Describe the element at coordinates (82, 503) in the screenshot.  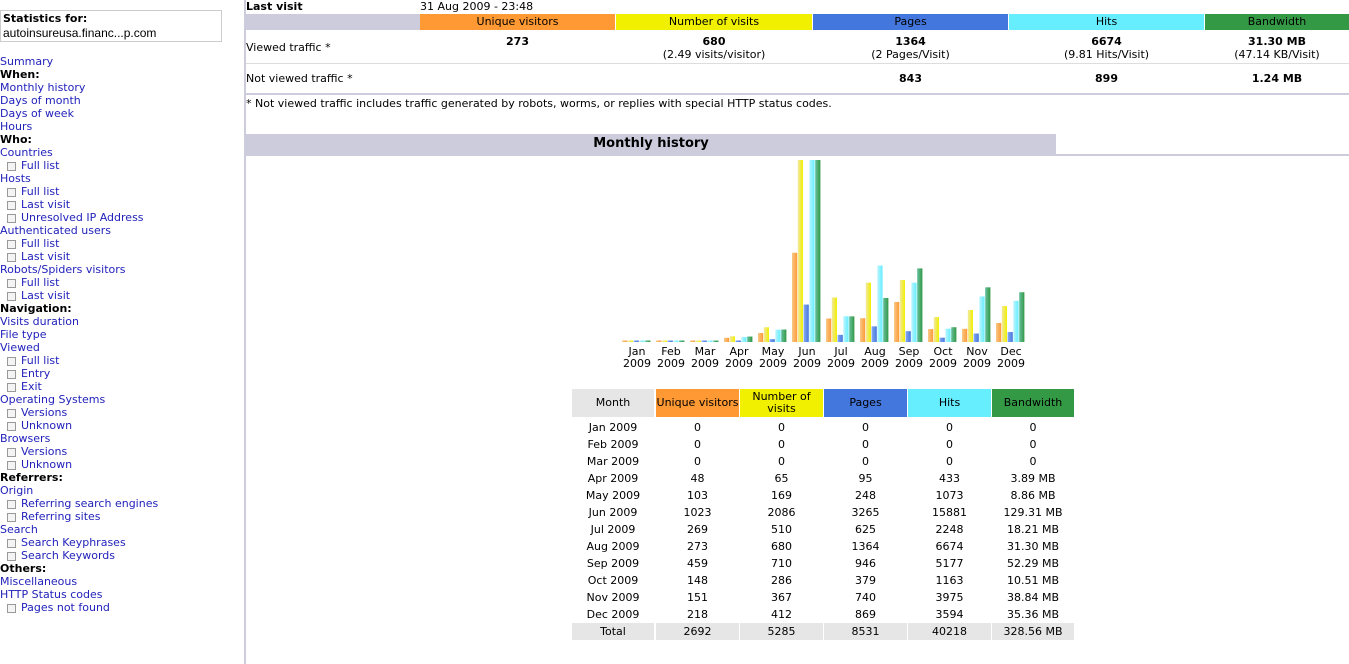
I see `sidebar-item-referring-search-engines: Referring search engines` at that location.